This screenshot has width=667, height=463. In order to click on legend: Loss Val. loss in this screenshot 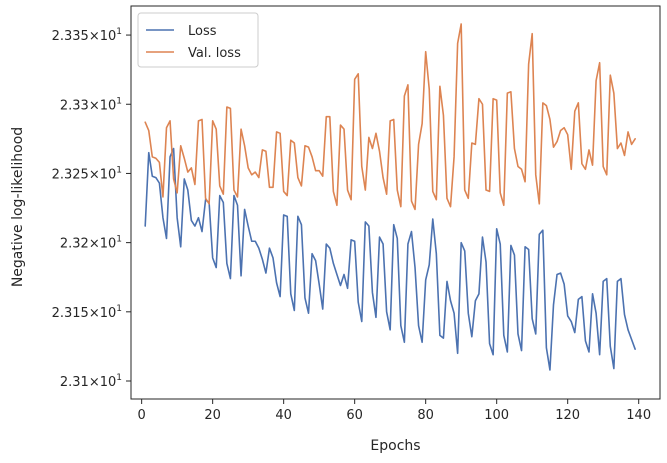, I will do `click(198, 40)`.